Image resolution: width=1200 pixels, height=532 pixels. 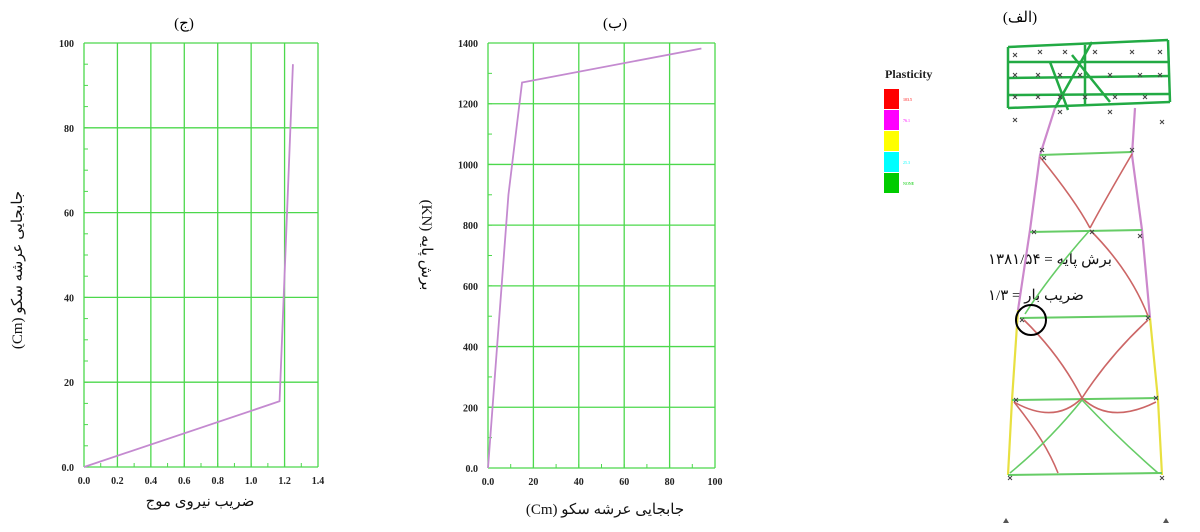 What do you see at coordinates (468, 165) in the screenshot?
I see `y-tick-label: 1000` at bounding box center [468, 165].